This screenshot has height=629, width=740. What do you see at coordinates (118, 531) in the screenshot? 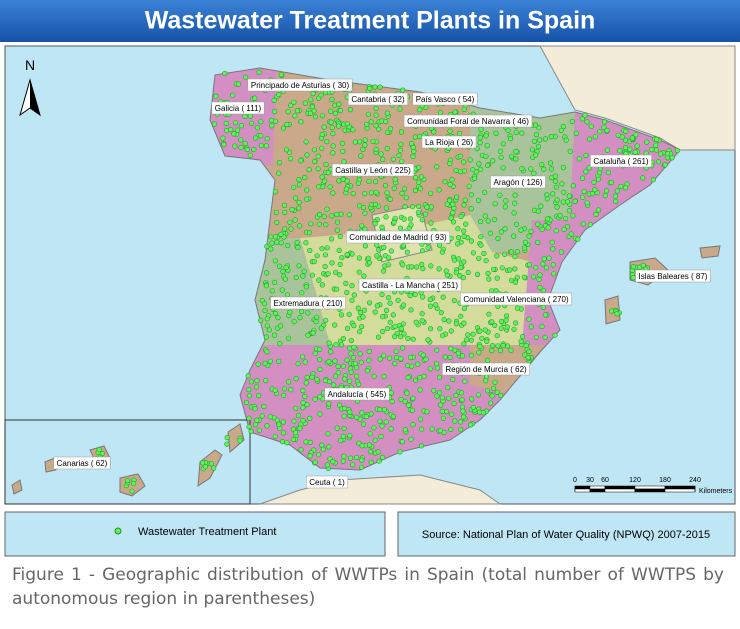
I see `legend-symbol` at bounding box center [118, 531].